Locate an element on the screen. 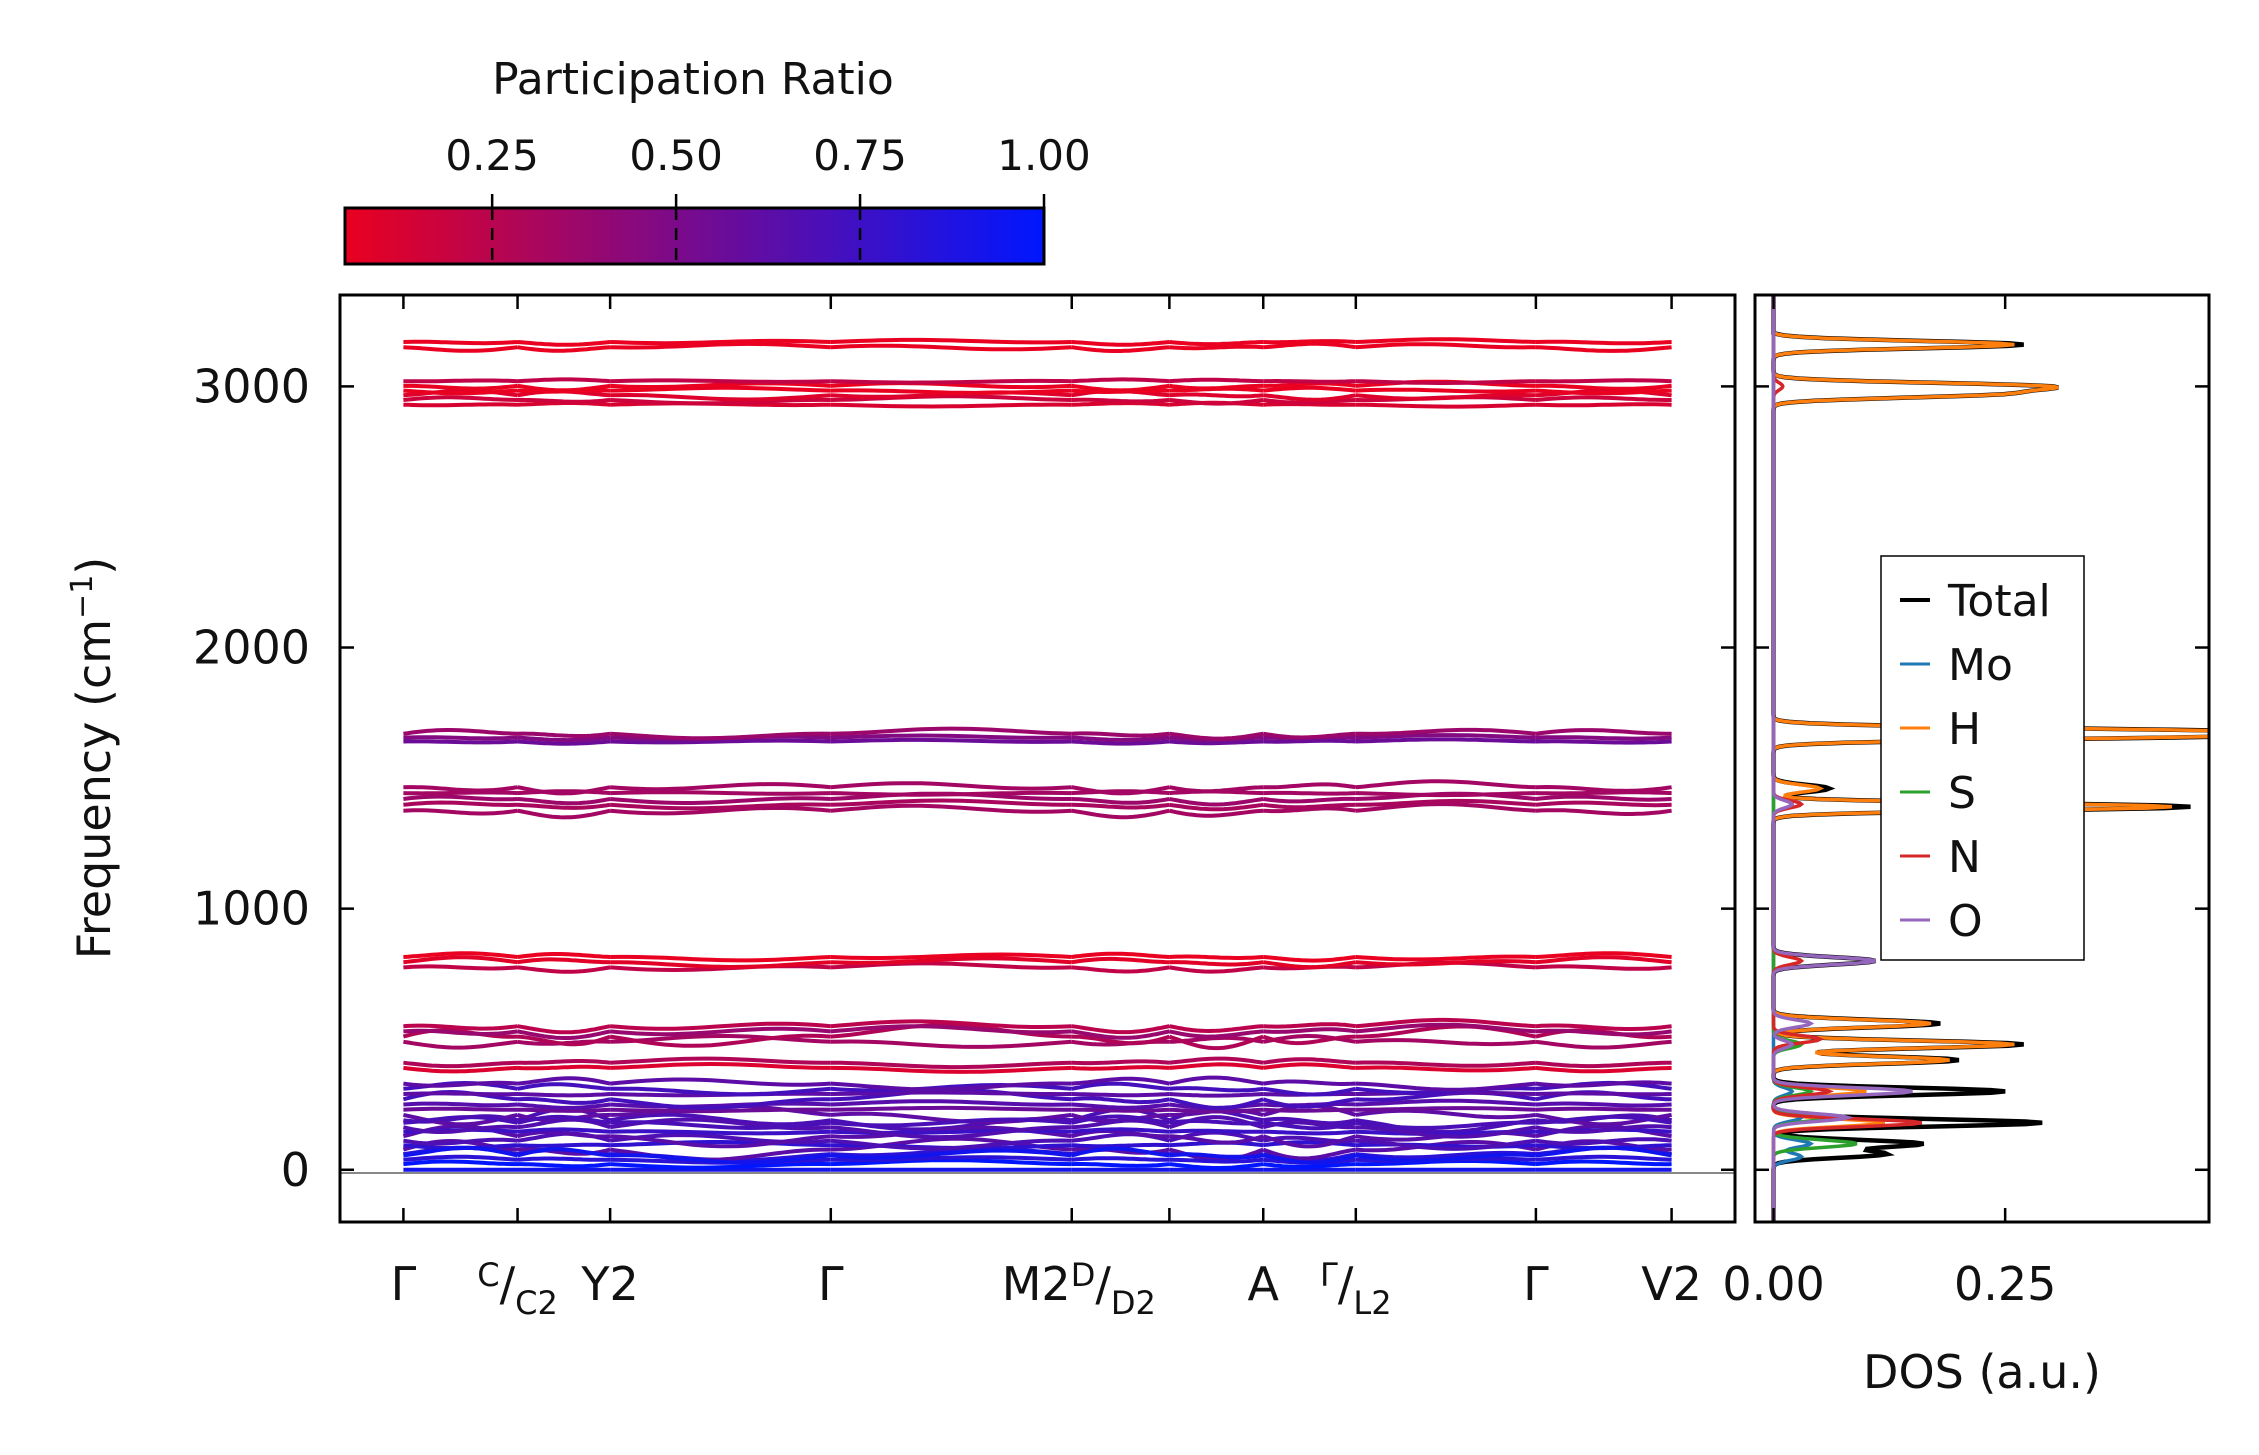  legend-label-n: N is located at coordinates (1964, 857).